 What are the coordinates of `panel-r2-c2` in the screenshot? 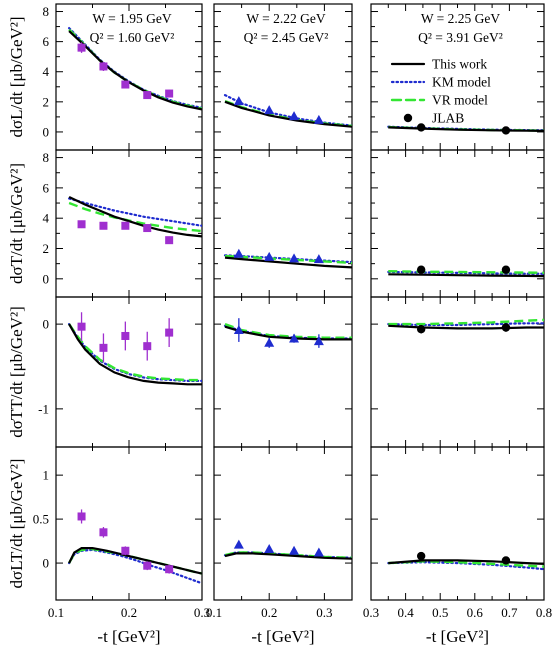 It's located at (283, 223).